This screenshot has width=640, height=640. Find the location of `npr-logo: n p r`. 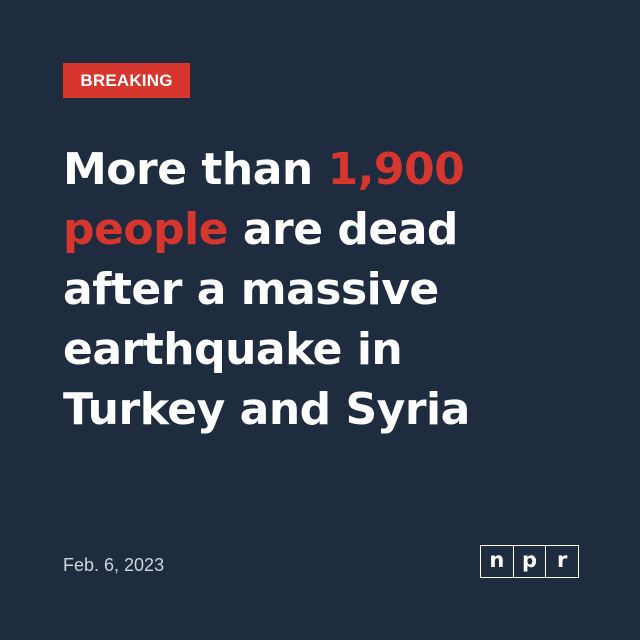

npr-logo: n p r is located at coordinates (529, 561).